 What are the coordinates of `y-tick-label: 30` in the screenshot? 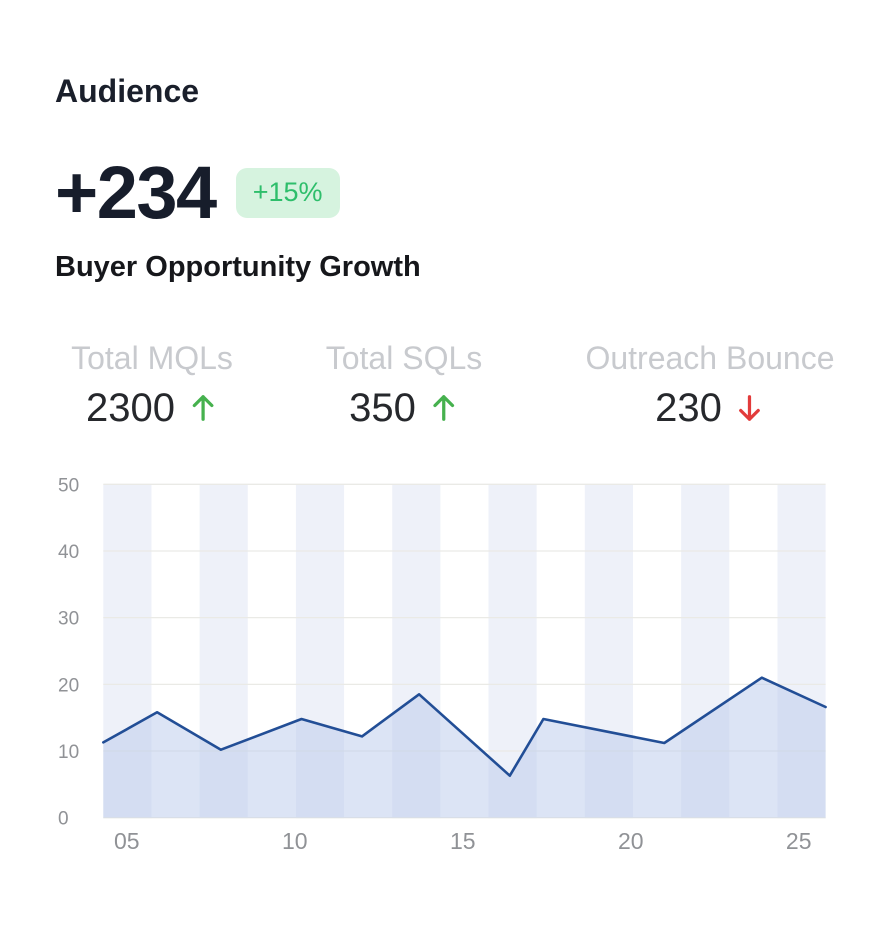 It's located at (68, 619).